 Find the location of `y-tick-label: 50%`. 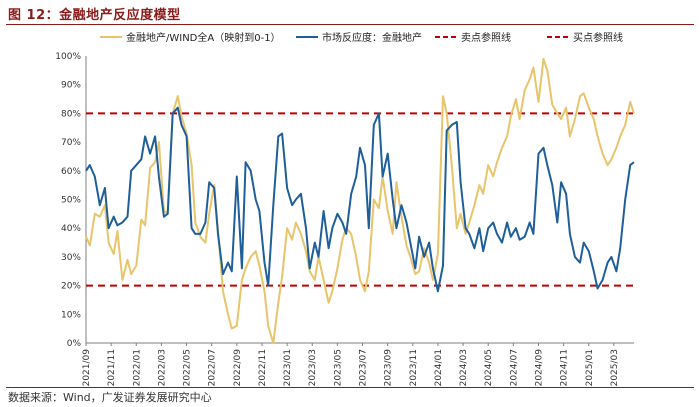

y-tick-label: 50% is located at coordinates (71, 201).